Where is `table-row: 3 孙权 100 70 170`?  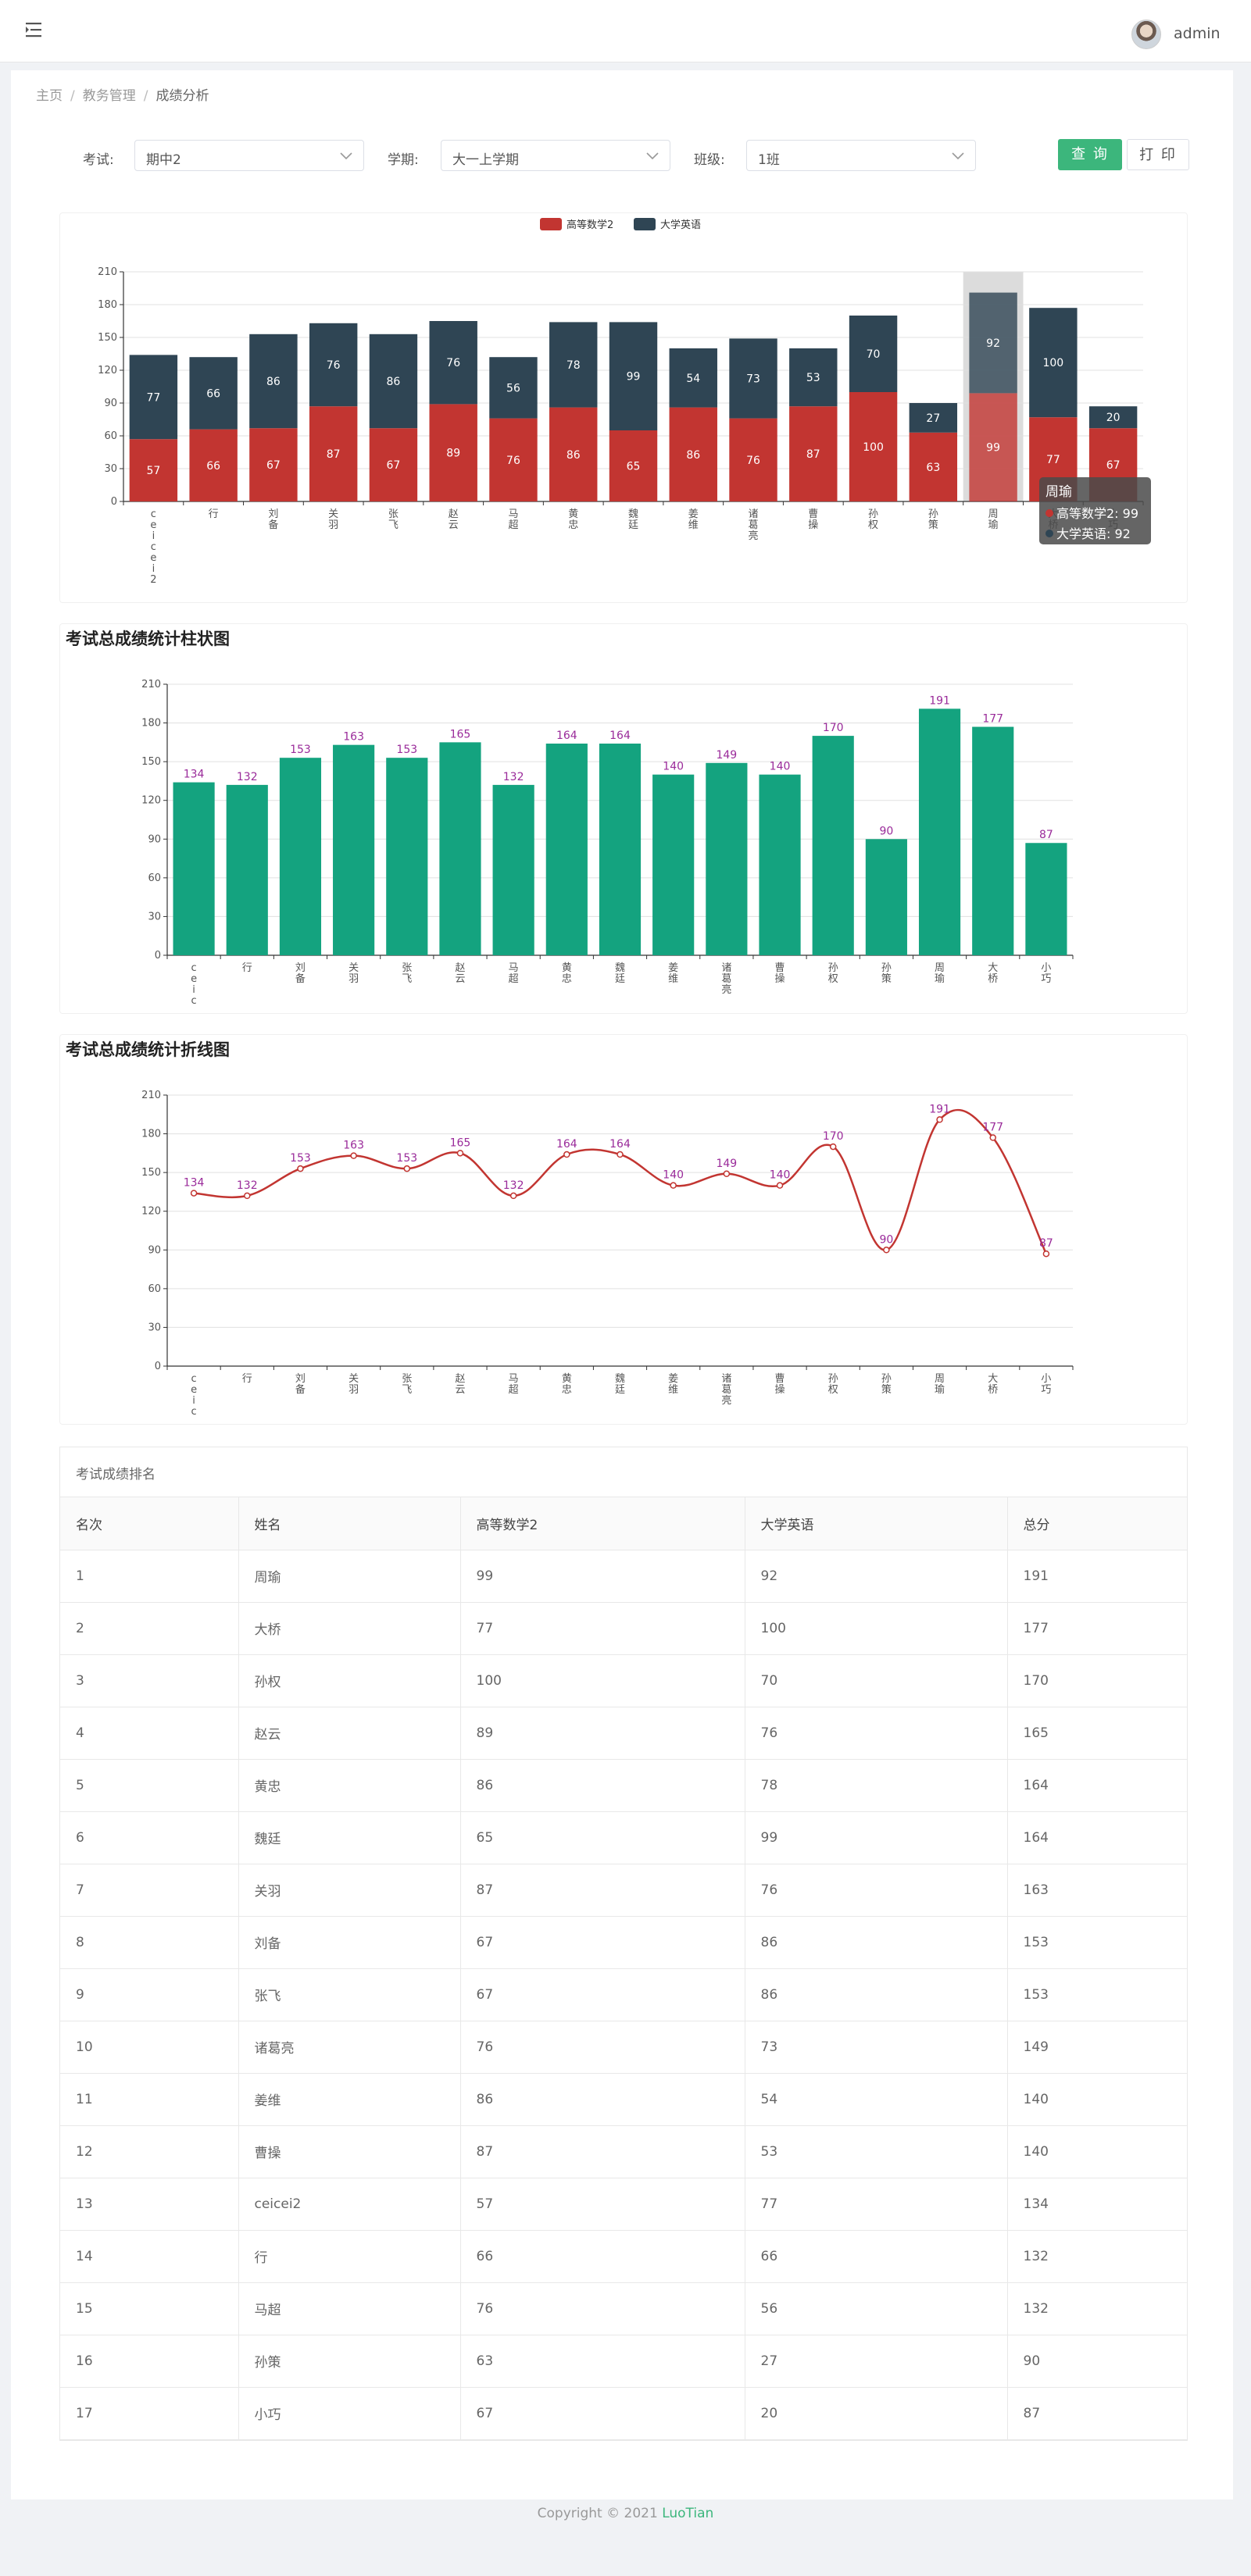
table-row: 3 孙权 100 70 170 is located at coordinates (624, 1680).